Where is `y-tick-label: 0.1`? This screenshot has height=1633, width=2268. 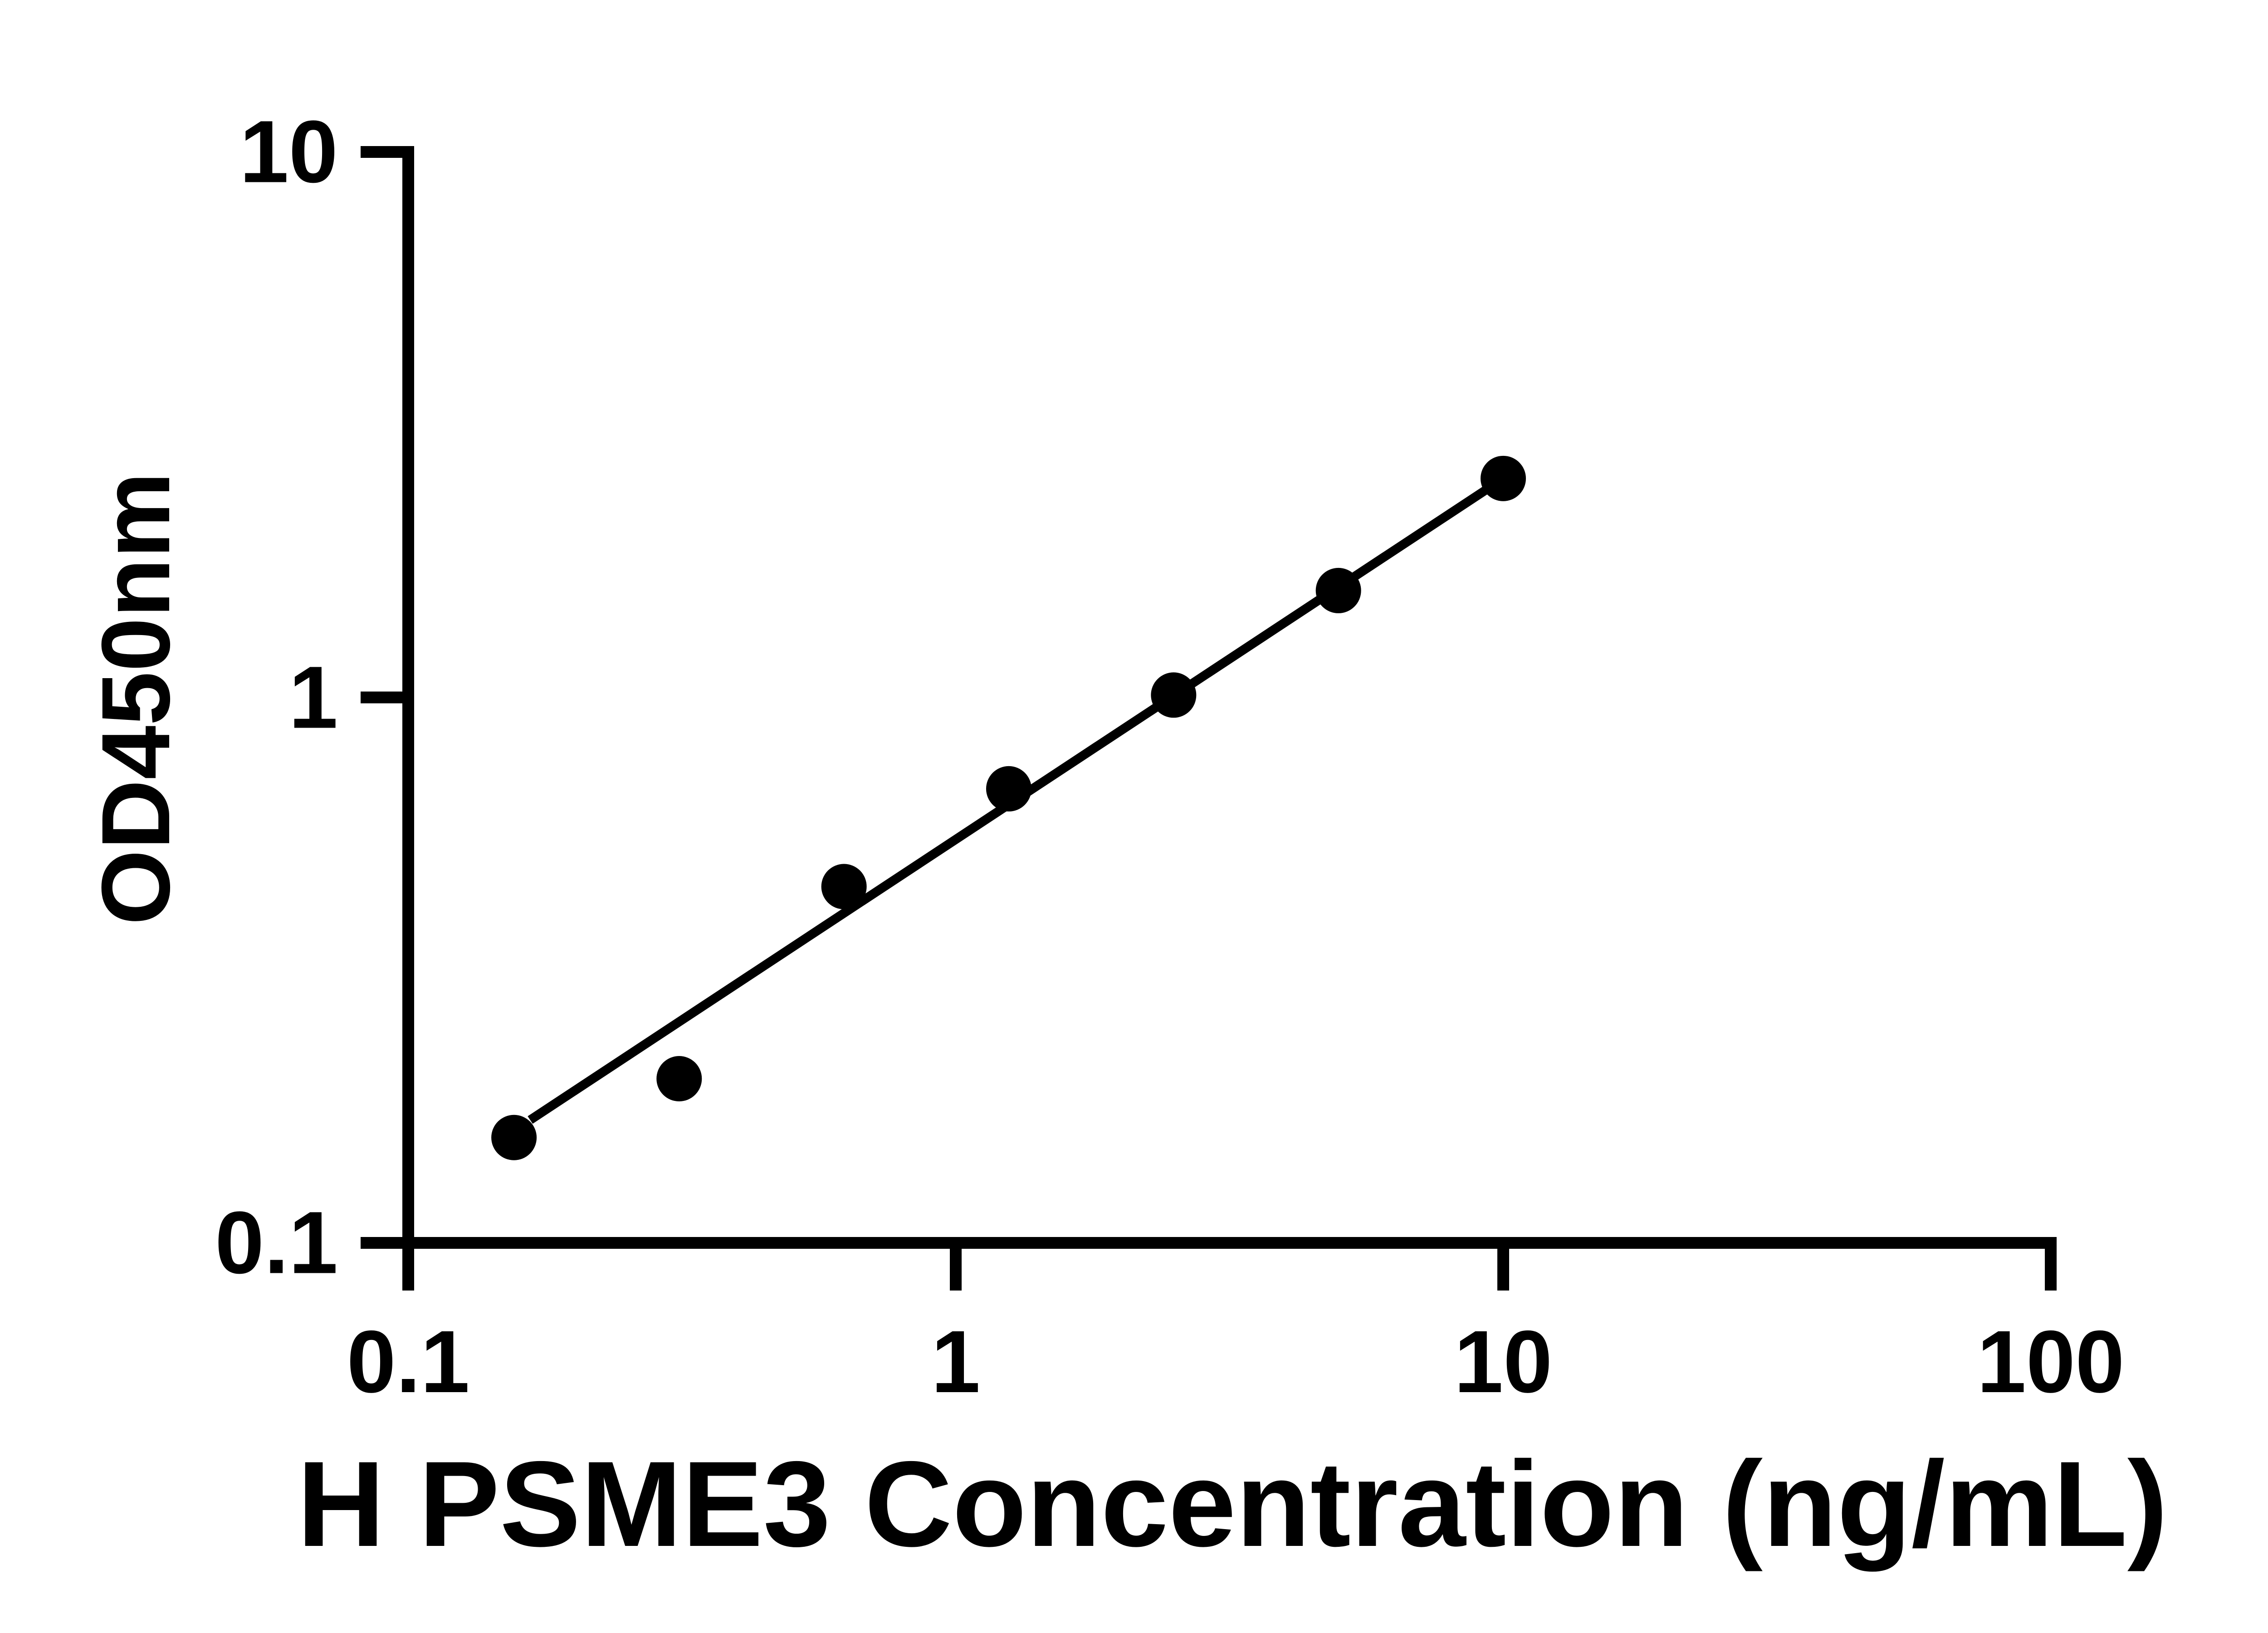 y-tick-label: 0.1 is located at coordinates (277, 1242).